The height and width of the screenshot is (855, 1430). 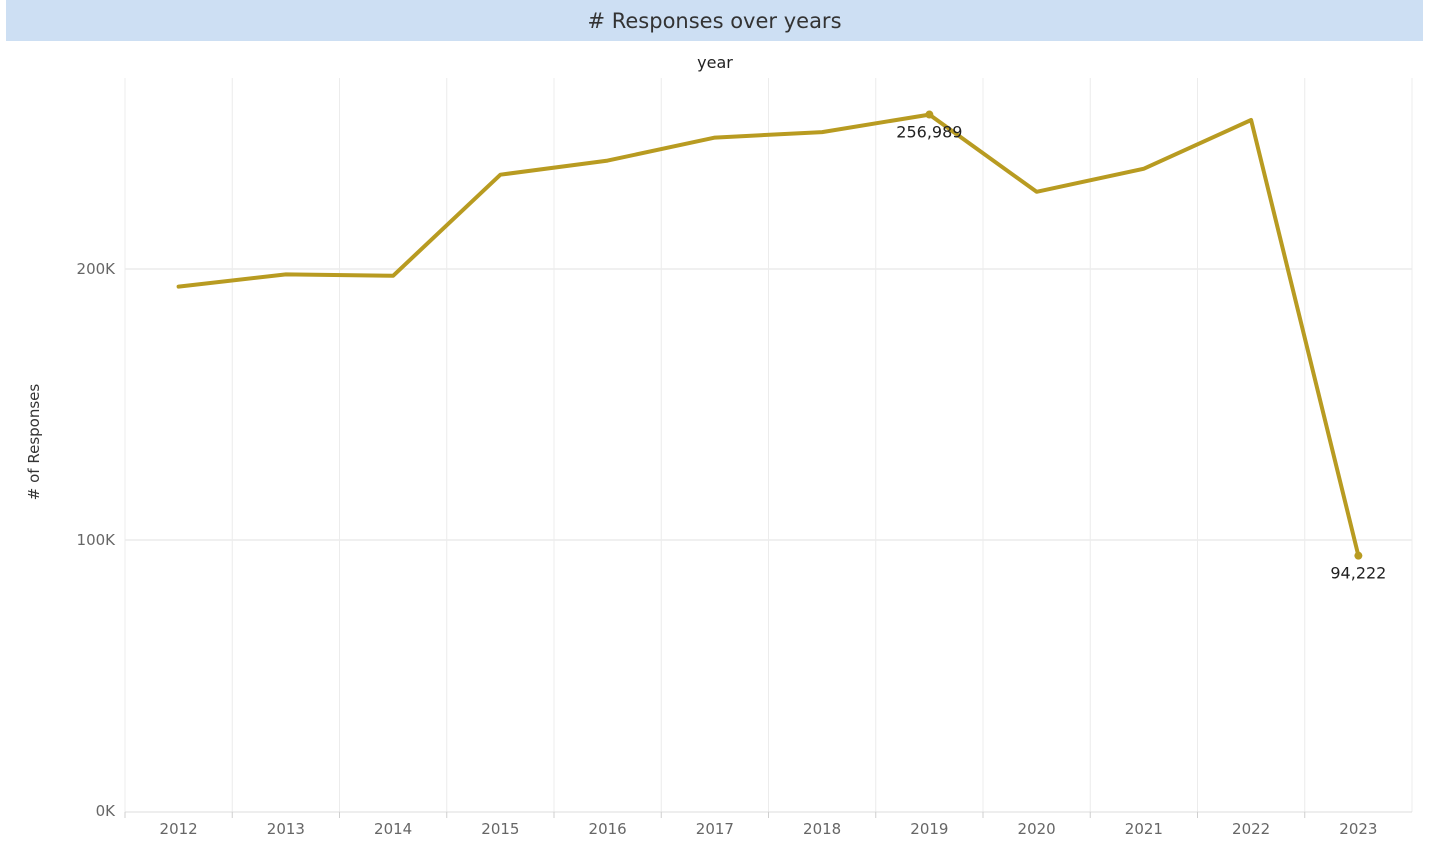 What do you see at coordinates (500, 829) in the screenshot?
I see `x-tick-label: 2015` at bounding box center [500, 829].